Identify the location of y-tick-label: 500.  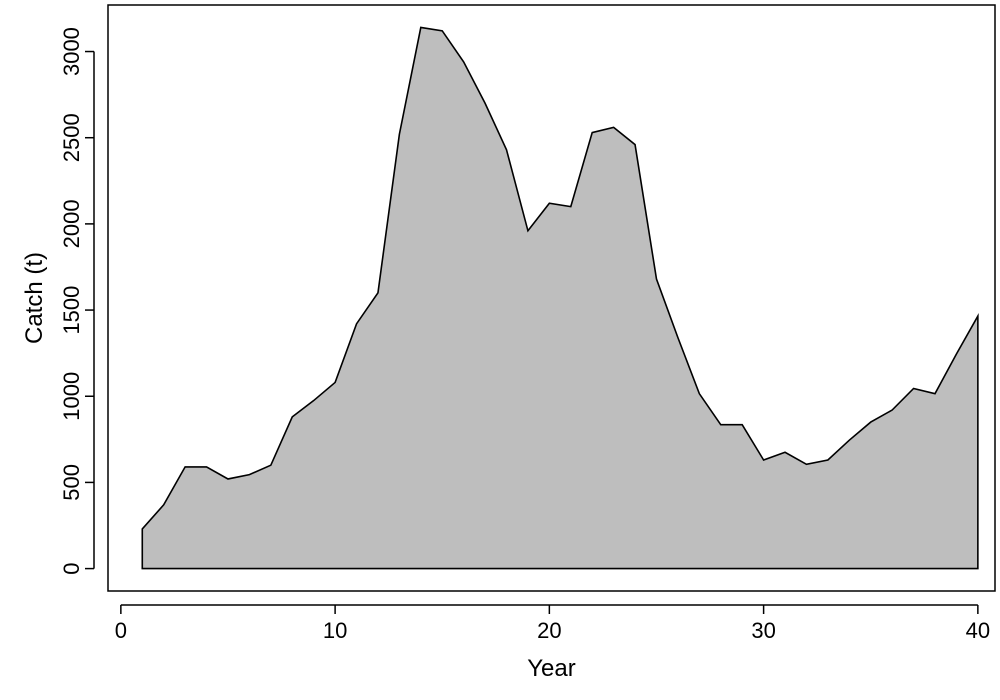
(71, 482).